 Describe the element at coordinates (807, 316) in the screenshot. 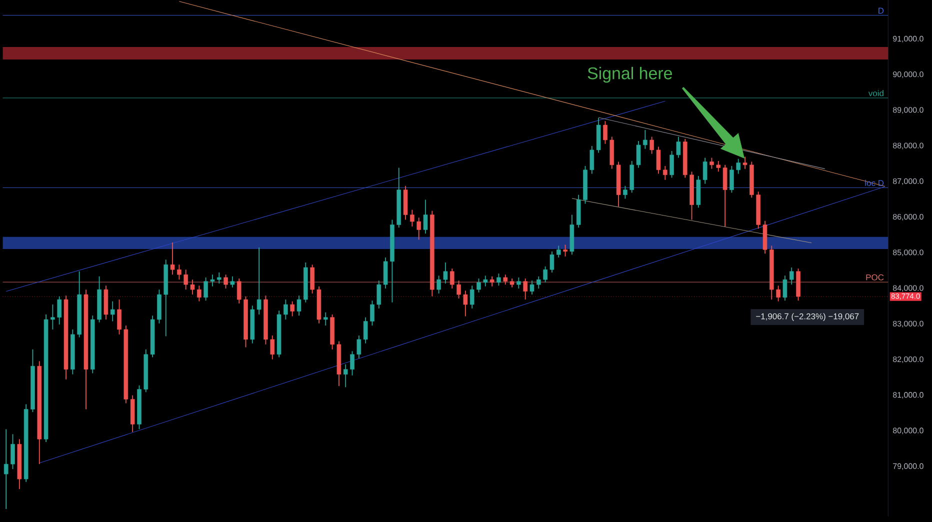

I see `annotation: −1,906.7 (−2.23%) −19,067` at that location.